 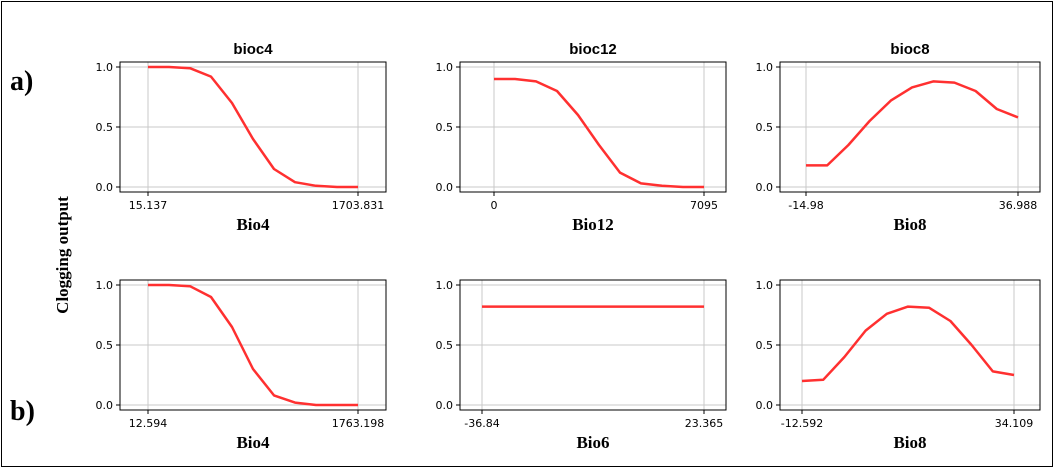 I want to click on x-tick-label: -36.84, so click(x=481, y=423).